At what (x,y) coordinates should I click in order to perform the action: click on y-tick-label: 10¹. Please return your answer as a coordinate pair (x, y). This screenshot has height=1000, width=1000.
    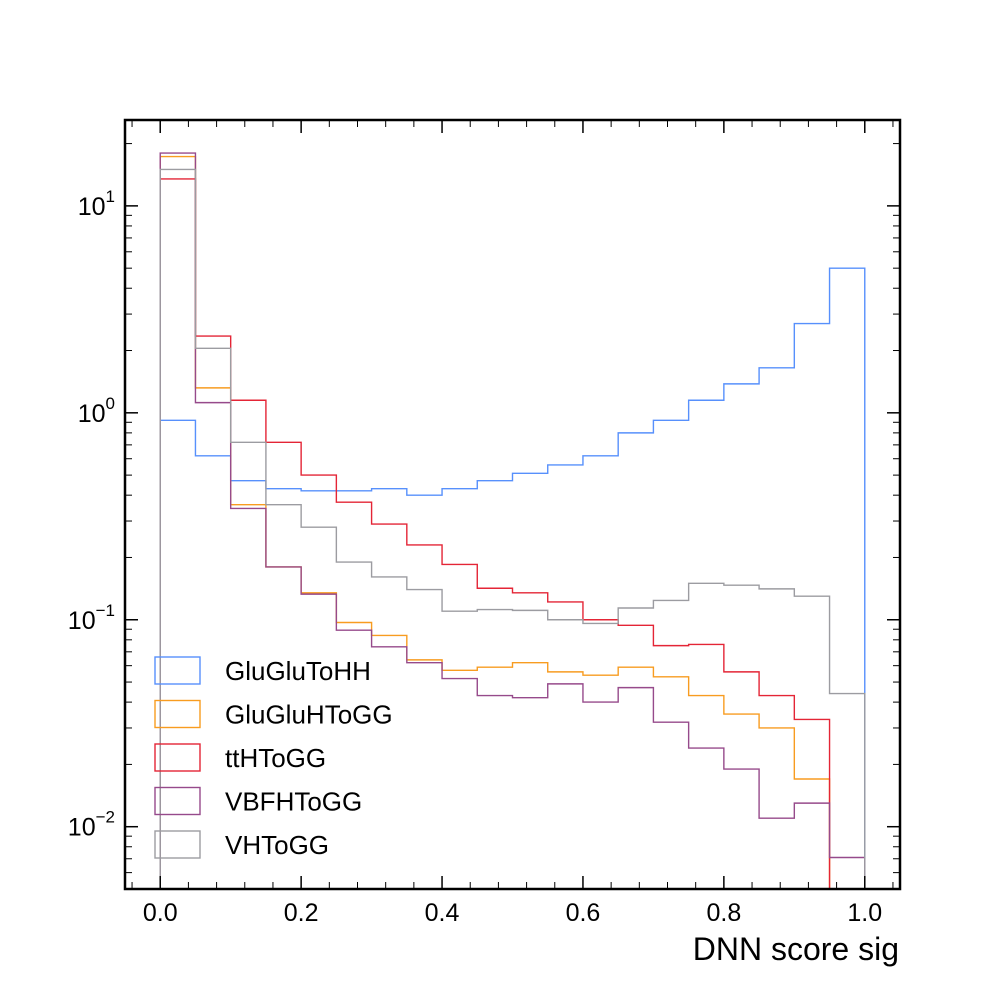
    Looking at the image, I should click on (96, 204).